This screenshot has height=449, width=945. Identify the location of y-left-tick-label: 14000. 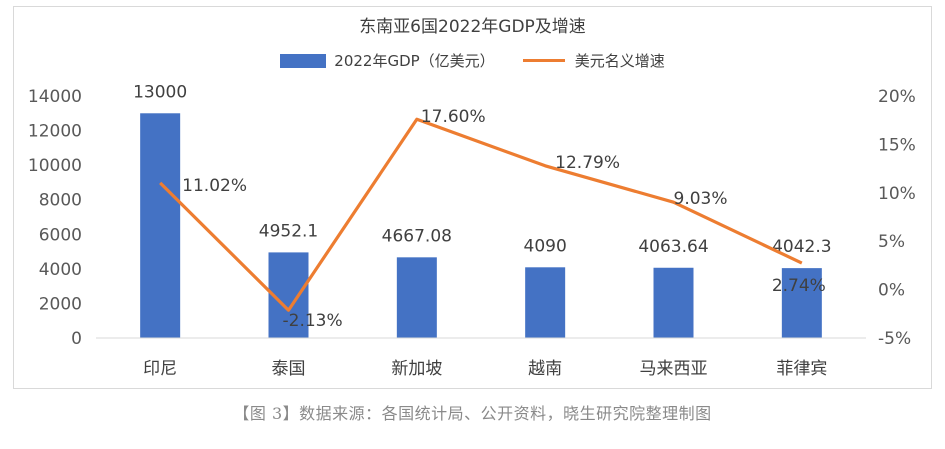
(55, 97).